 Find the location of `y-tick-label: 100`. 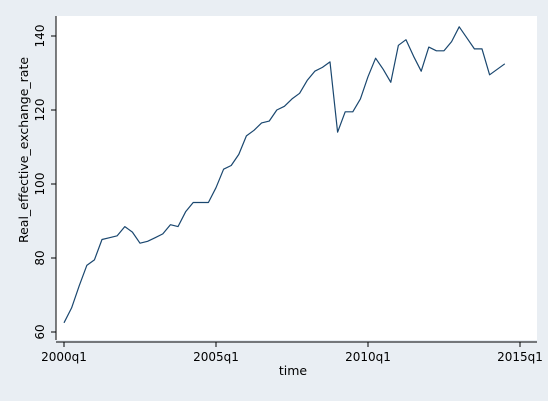

y-tick-label: 100 is located at coordinates (40, 184).